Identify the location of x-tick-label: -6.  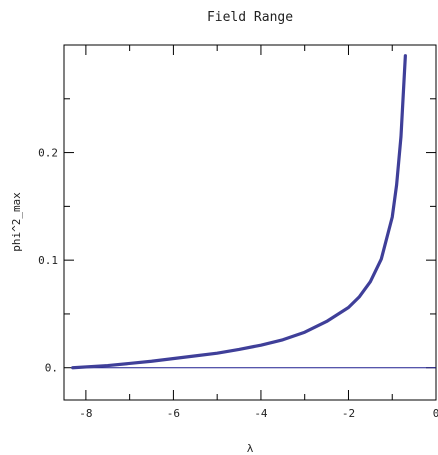
(173, 413).